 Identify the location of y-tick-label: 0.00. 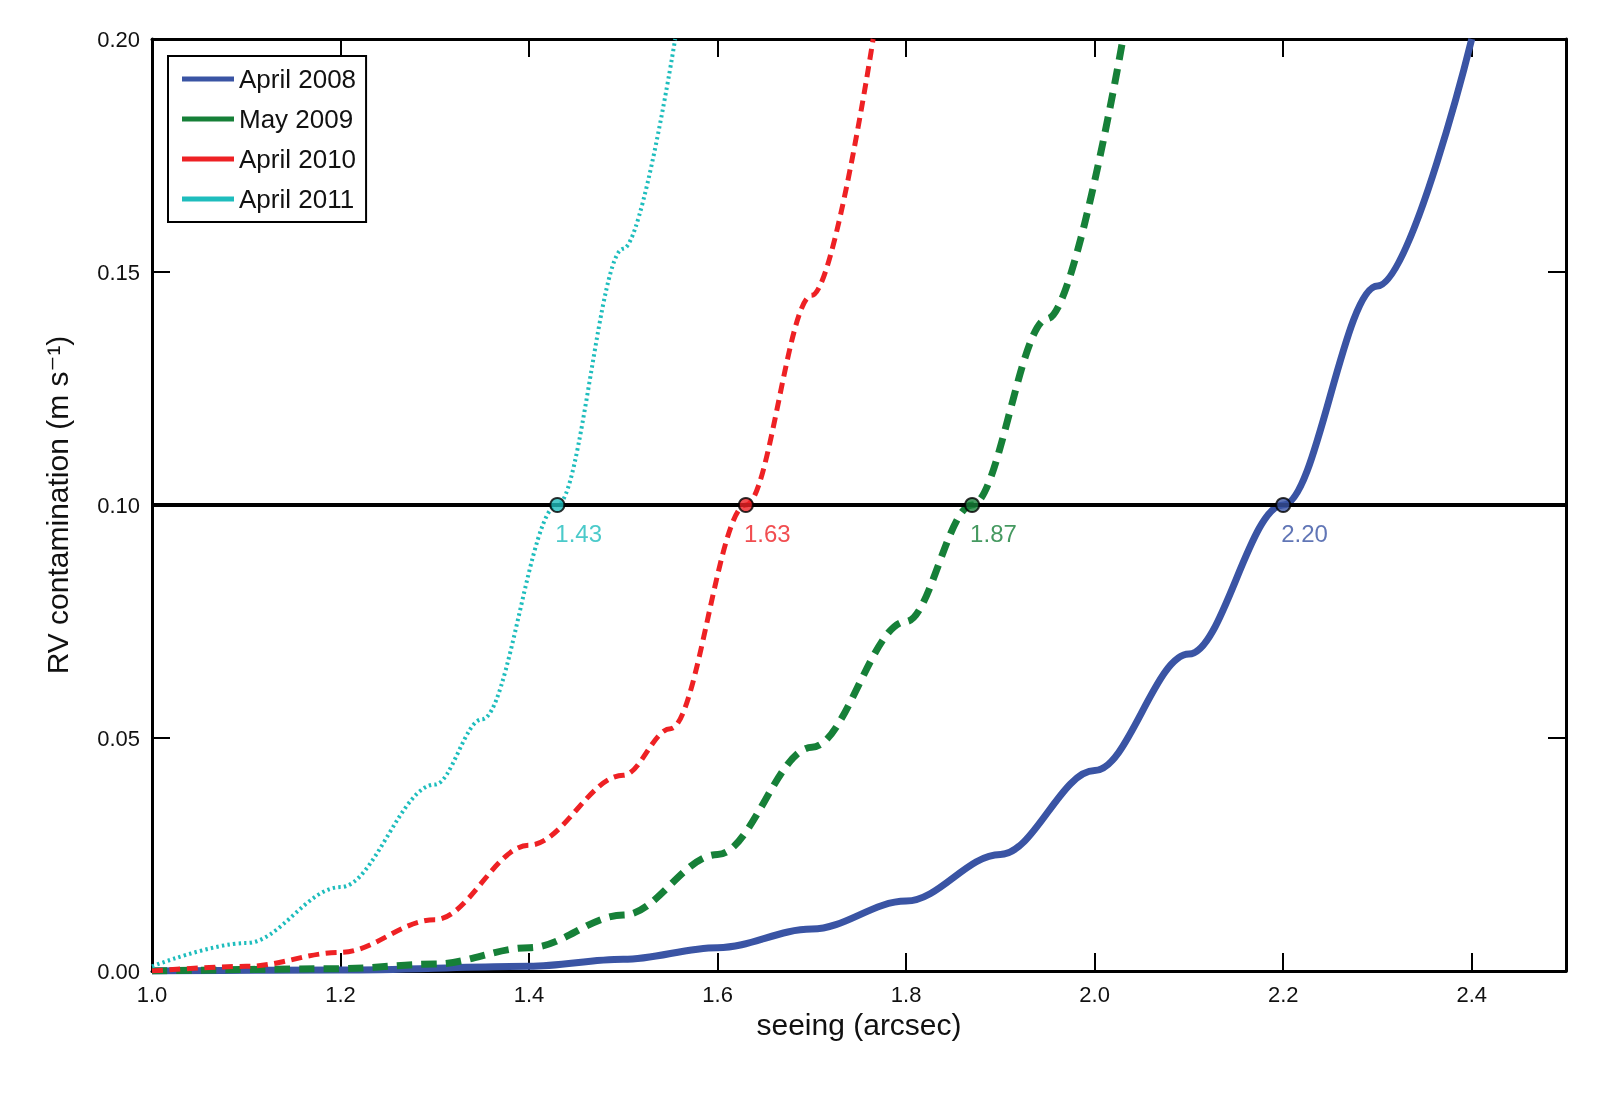
(118, 971).